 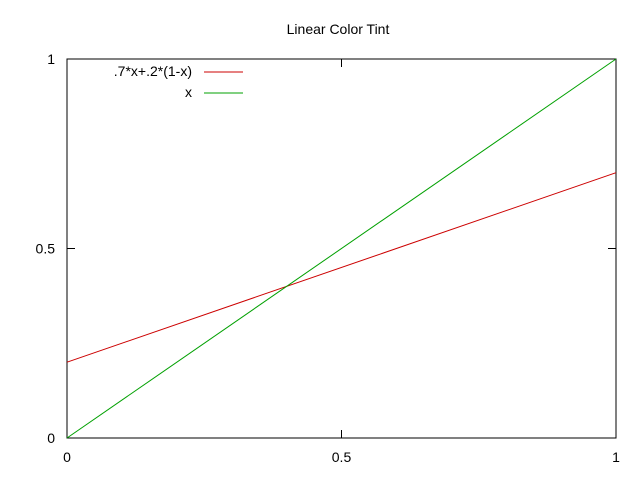 What do you see at coordinates (51, 59) in the screenshot?
I see `y-tick-label-2: 1` at bounding box center [51, 59].